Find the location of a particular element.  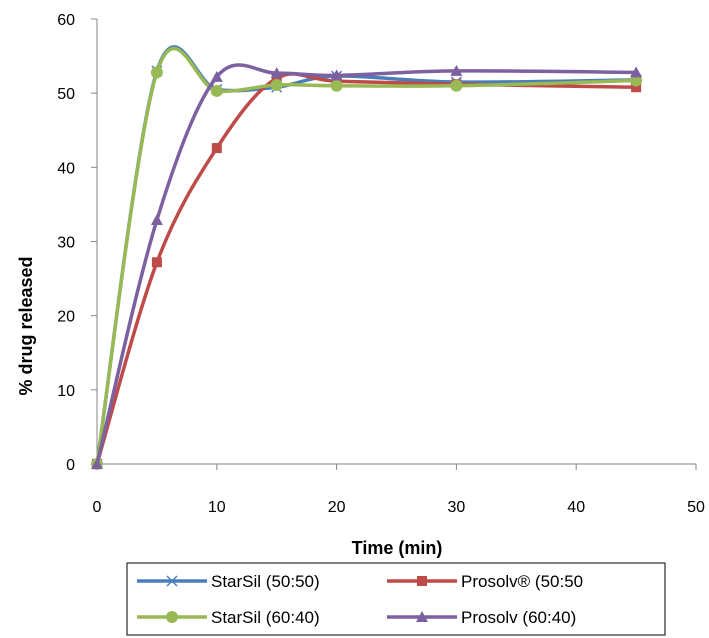

legend-item: Prosolv (60:40) is located at coordinates (481, 617).